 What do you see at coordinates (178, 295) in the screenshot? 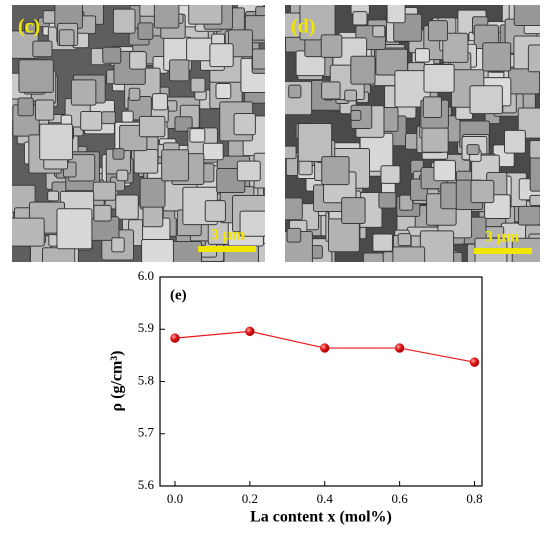
I see `panel-label: (e)` at bounding box center [178, 295].